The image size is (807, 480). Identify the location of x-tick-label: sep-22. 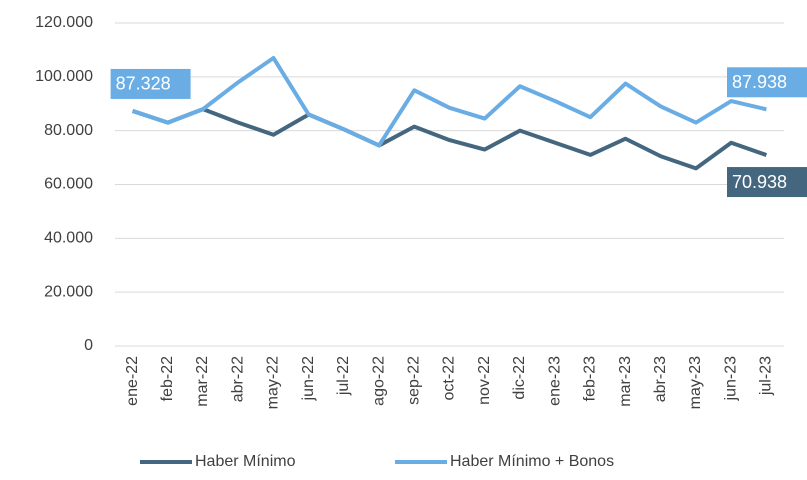
(414, 380).